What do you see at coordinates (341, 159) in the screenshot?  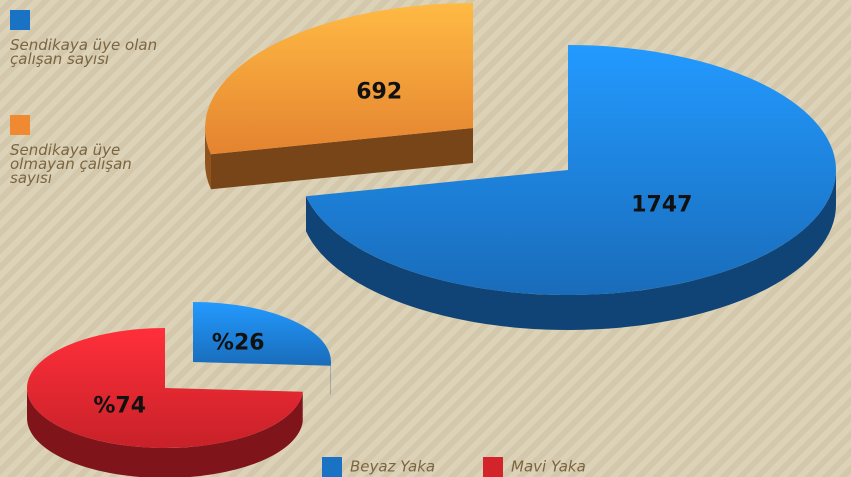 I see `slice-face` at bounding box center [341, 159].